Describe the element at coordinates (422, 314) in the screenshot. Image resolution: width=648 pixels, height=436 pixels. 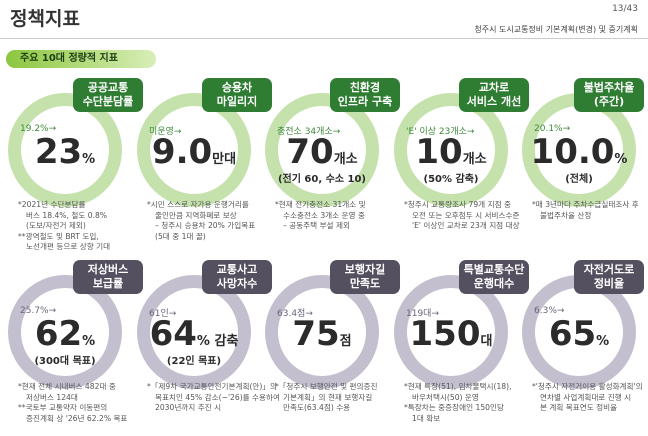
I see `current-value: 119대→` at that location.